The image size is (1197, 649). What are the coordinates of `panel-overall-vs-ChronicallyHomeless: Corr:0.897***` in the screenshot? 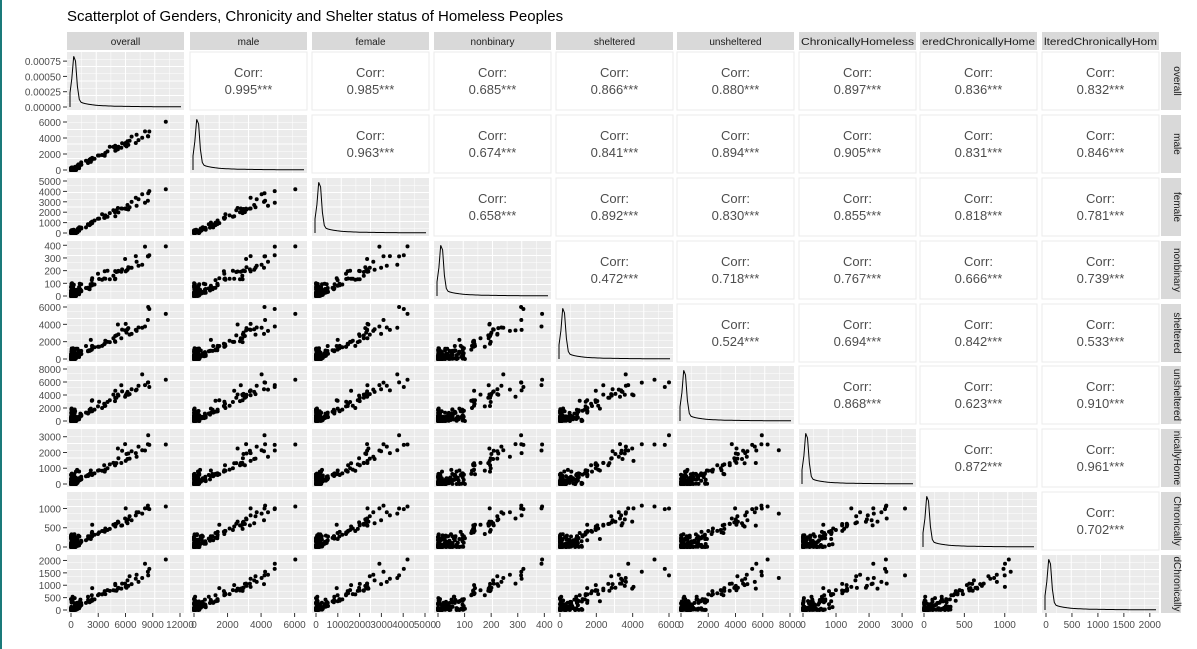 It's located at (857, 81).